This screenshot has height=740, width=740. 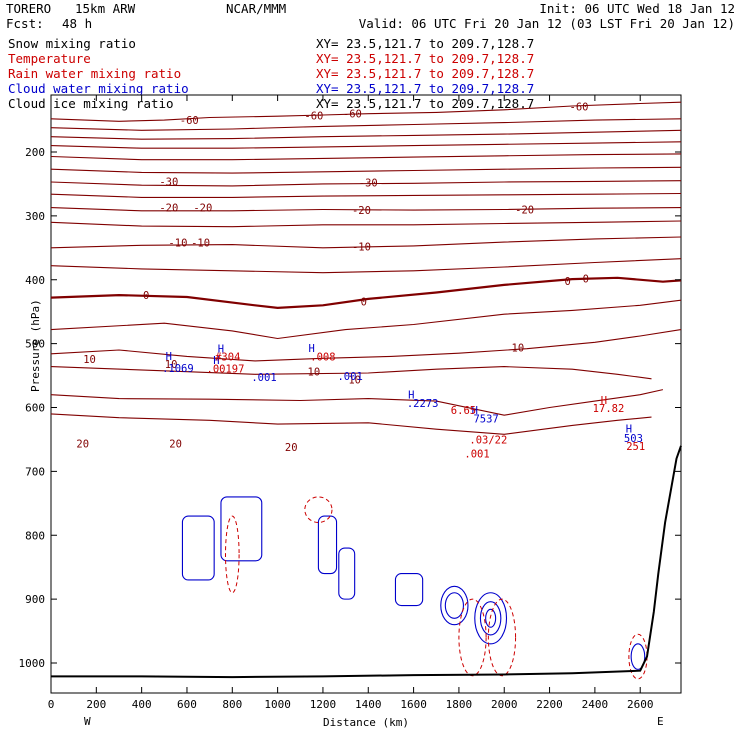 What do you see at coordinates (660, 721) in the screenshot?
I see `x-axis-east-label: E` at bounding box center [660, 721].